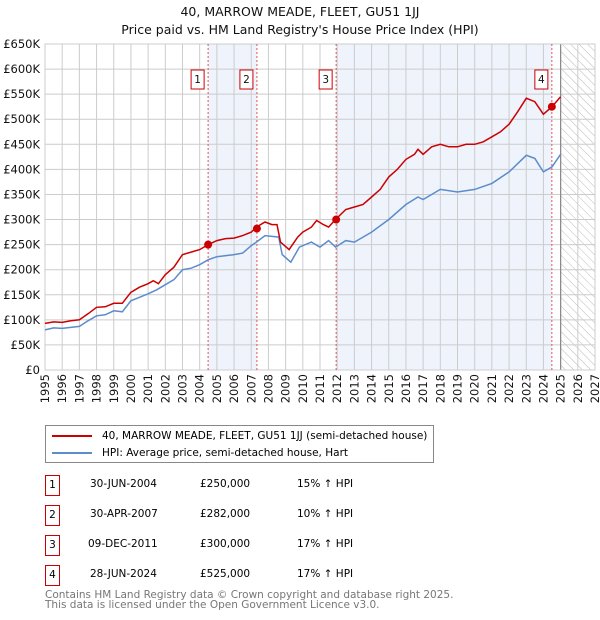 This screenshot has width=600, height=620. Describe the element at coordinates (21, 295) in the screenshot. I see `y-tick-label: £150K` at that location.